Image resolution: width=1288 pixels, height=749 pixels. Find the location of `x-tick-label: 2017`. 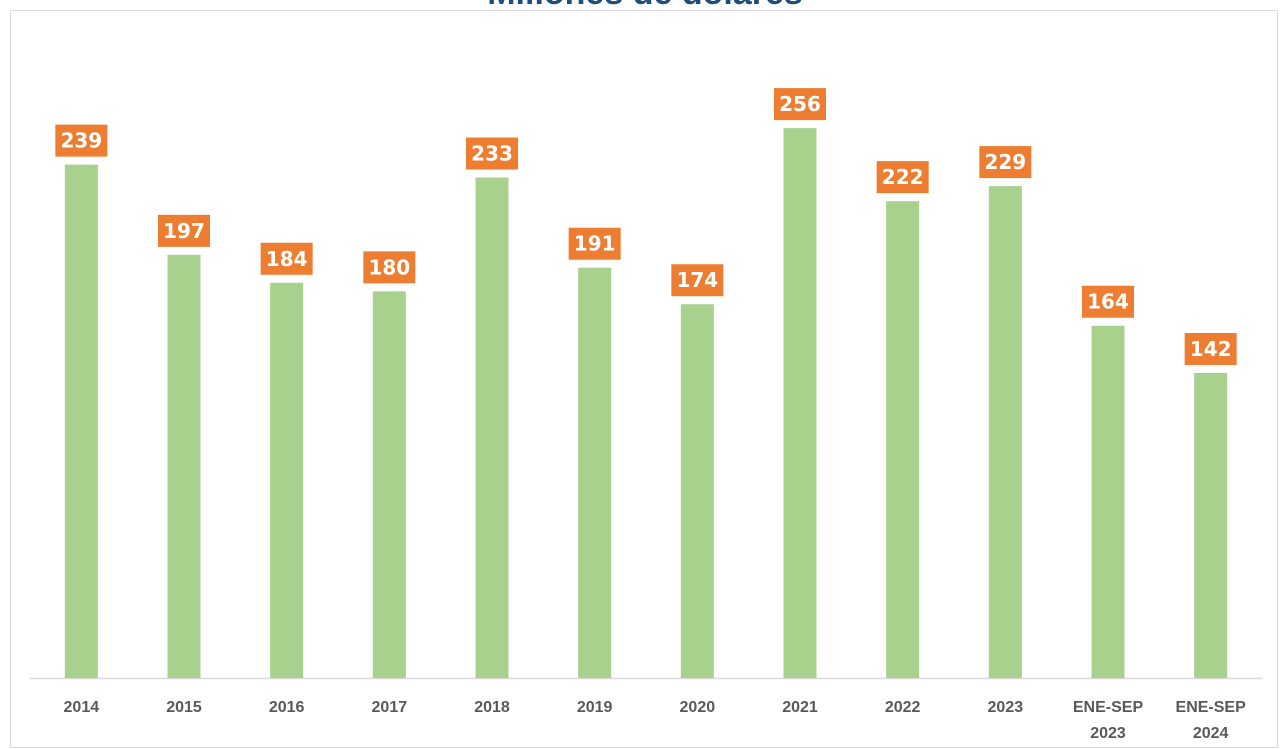

x-tick-label: 2017 is located at coordinates (390, 707).